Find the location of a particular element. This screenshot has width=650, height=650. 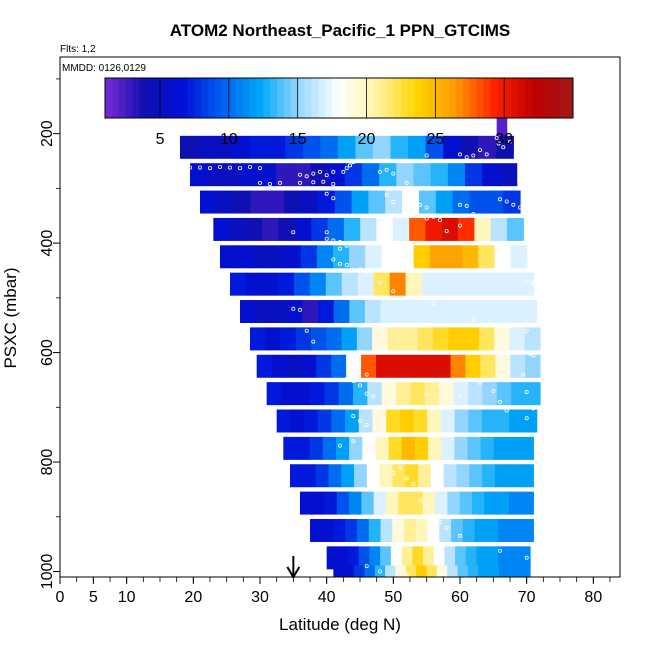

x-tick-label: 40 is located at coordinates (327, 597).